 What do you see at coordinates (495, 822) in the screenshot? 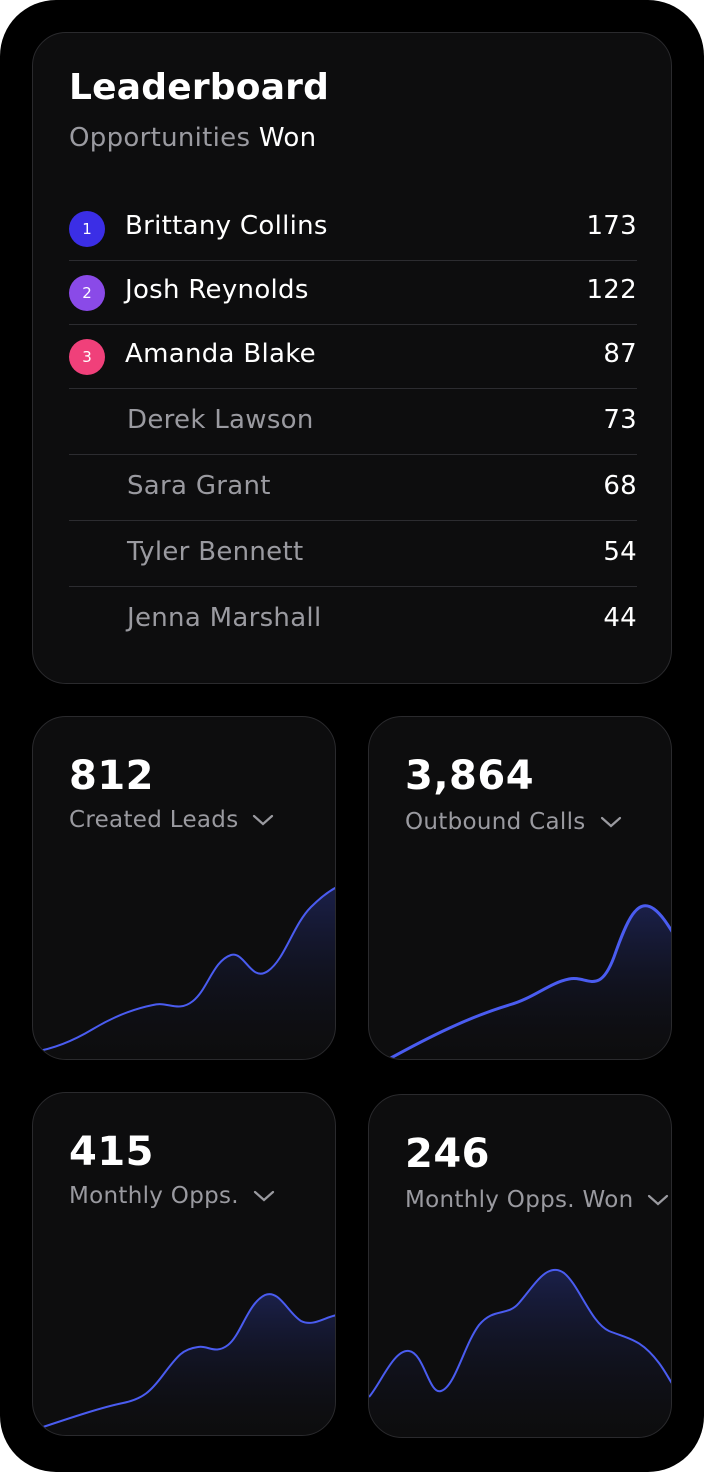
I see `stat-label-text: Outbound Calls` at bounding box center [495, 822].